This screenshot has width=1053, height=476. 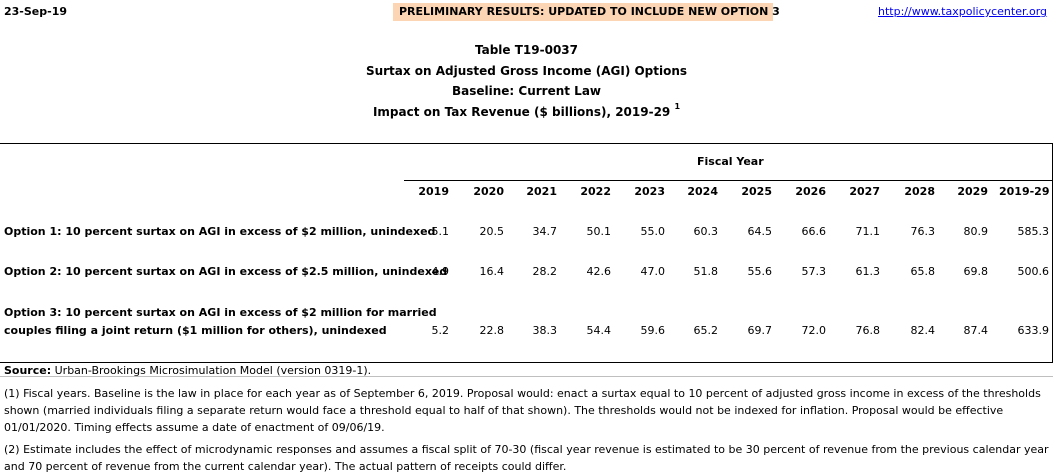 What do you see at coordinates (760, 271) in the screenshot?
I see `table-cell: 55.6` at bounding box center [760, 271].